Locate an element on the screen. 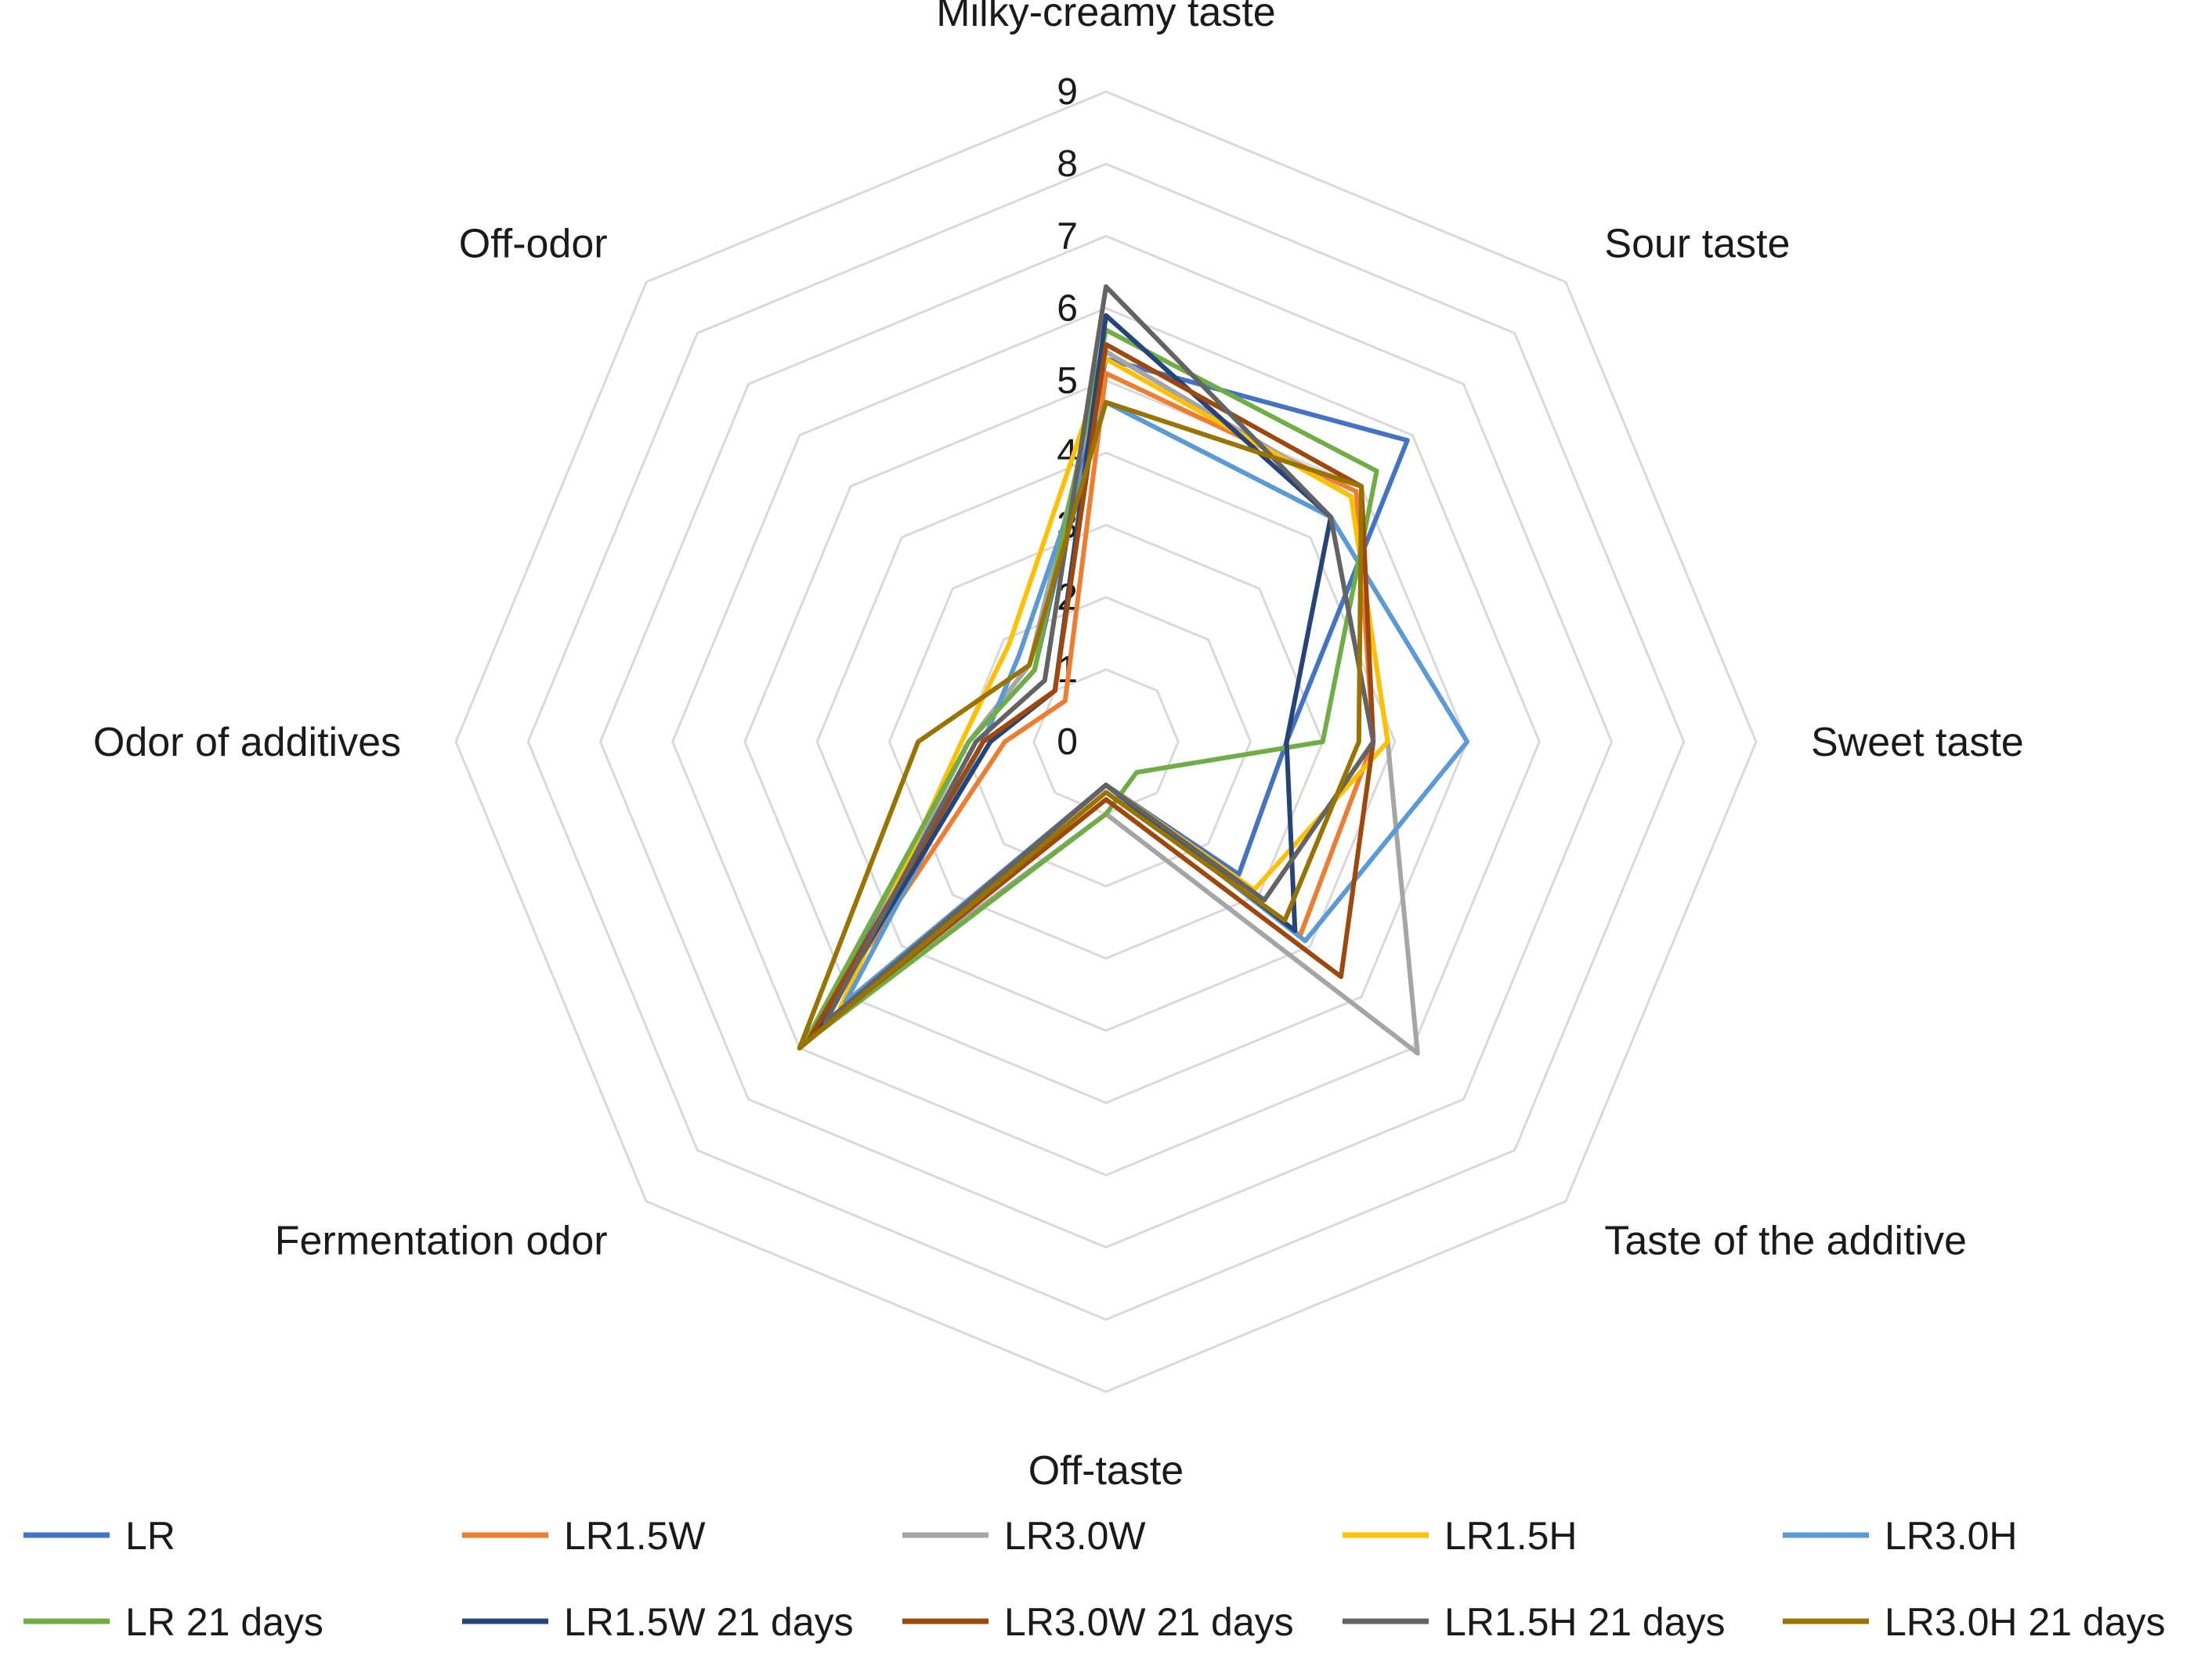  legend-label-lr-21-days: LR 21 days is located at coordinates (224, 1622).